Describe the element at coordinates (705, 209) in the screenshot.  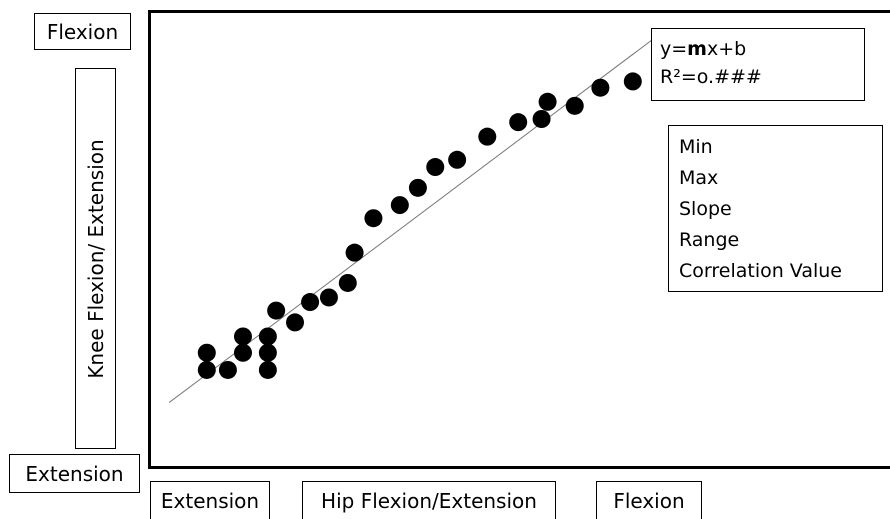
I see `stat-slope: Slope` at that location.